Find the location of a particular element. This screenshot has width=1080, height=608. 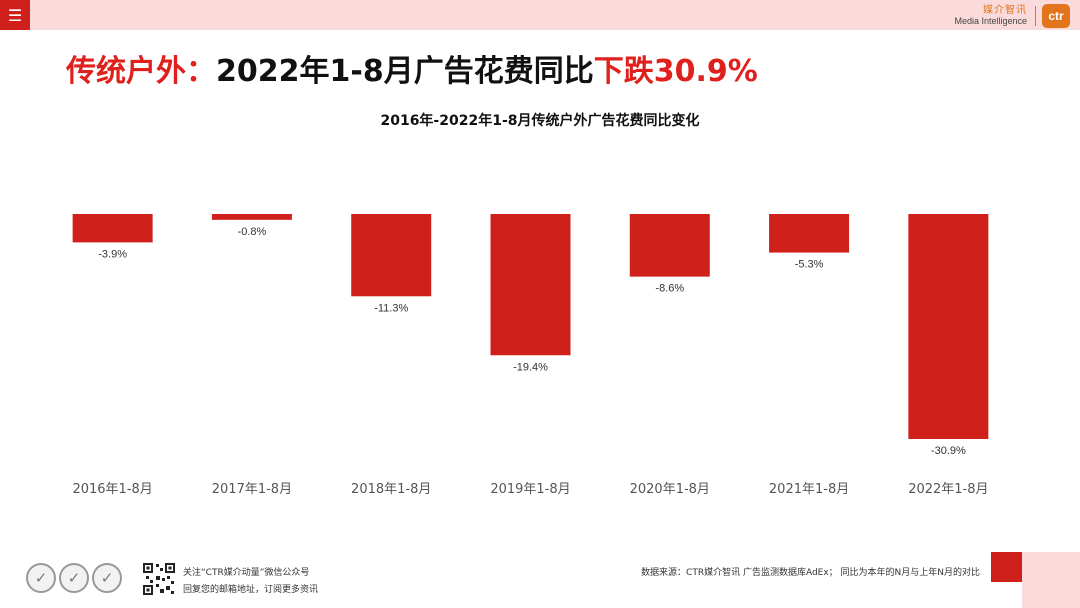

brand-text: 媒介智讯 Media Intelligence is located at coordinates (990, 16).